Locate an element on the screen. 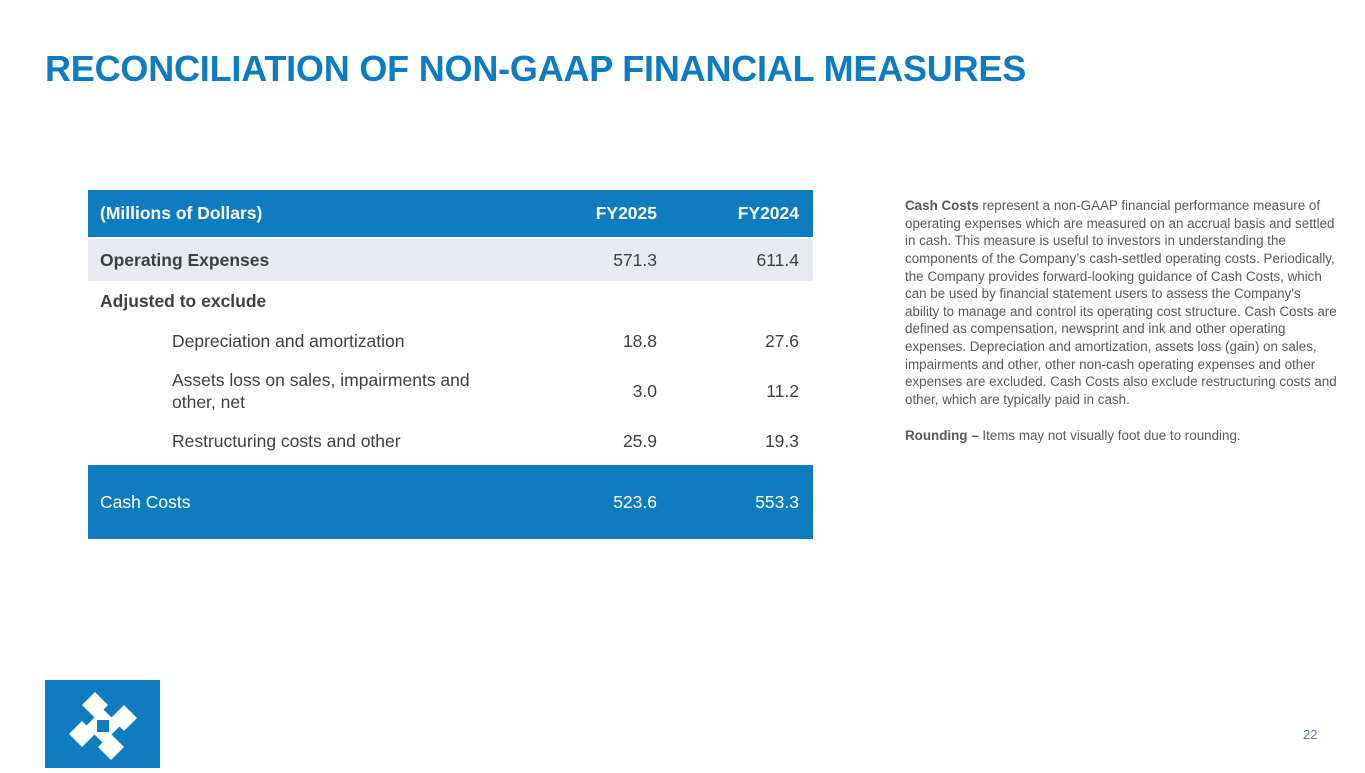  row-value-fy2025: 571.3 is located at coordinates (635, 259).